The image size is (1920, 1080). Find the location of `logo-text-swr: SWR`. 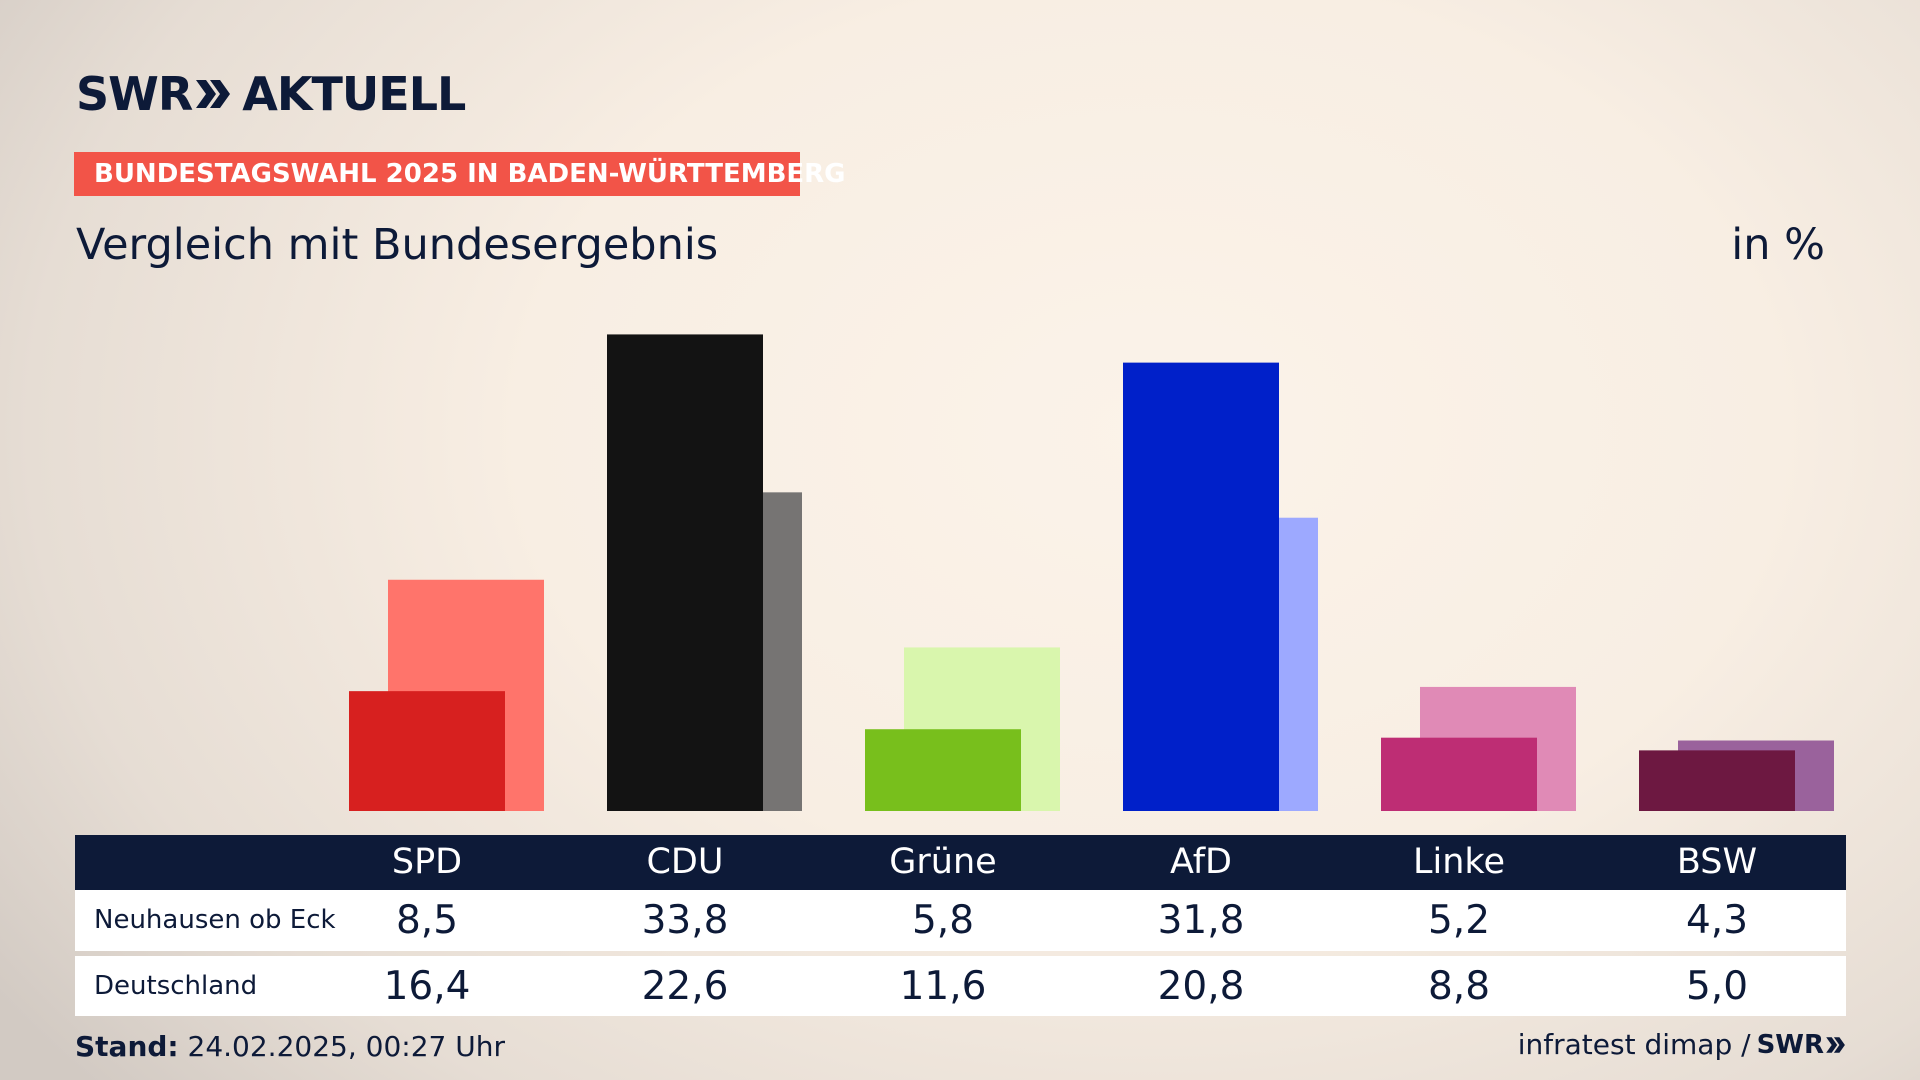

logo-text-swr: SWR is located at coordinates (134, 94).